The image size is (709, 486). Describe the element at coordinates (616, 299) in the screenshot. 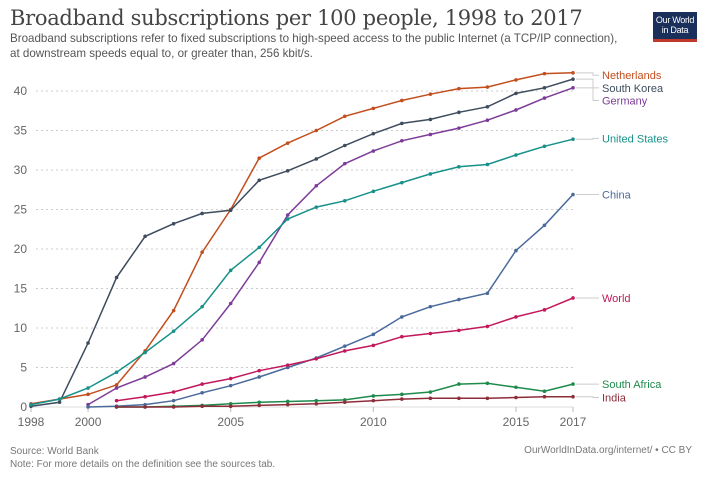

I see `series-label-world: World` at that location.